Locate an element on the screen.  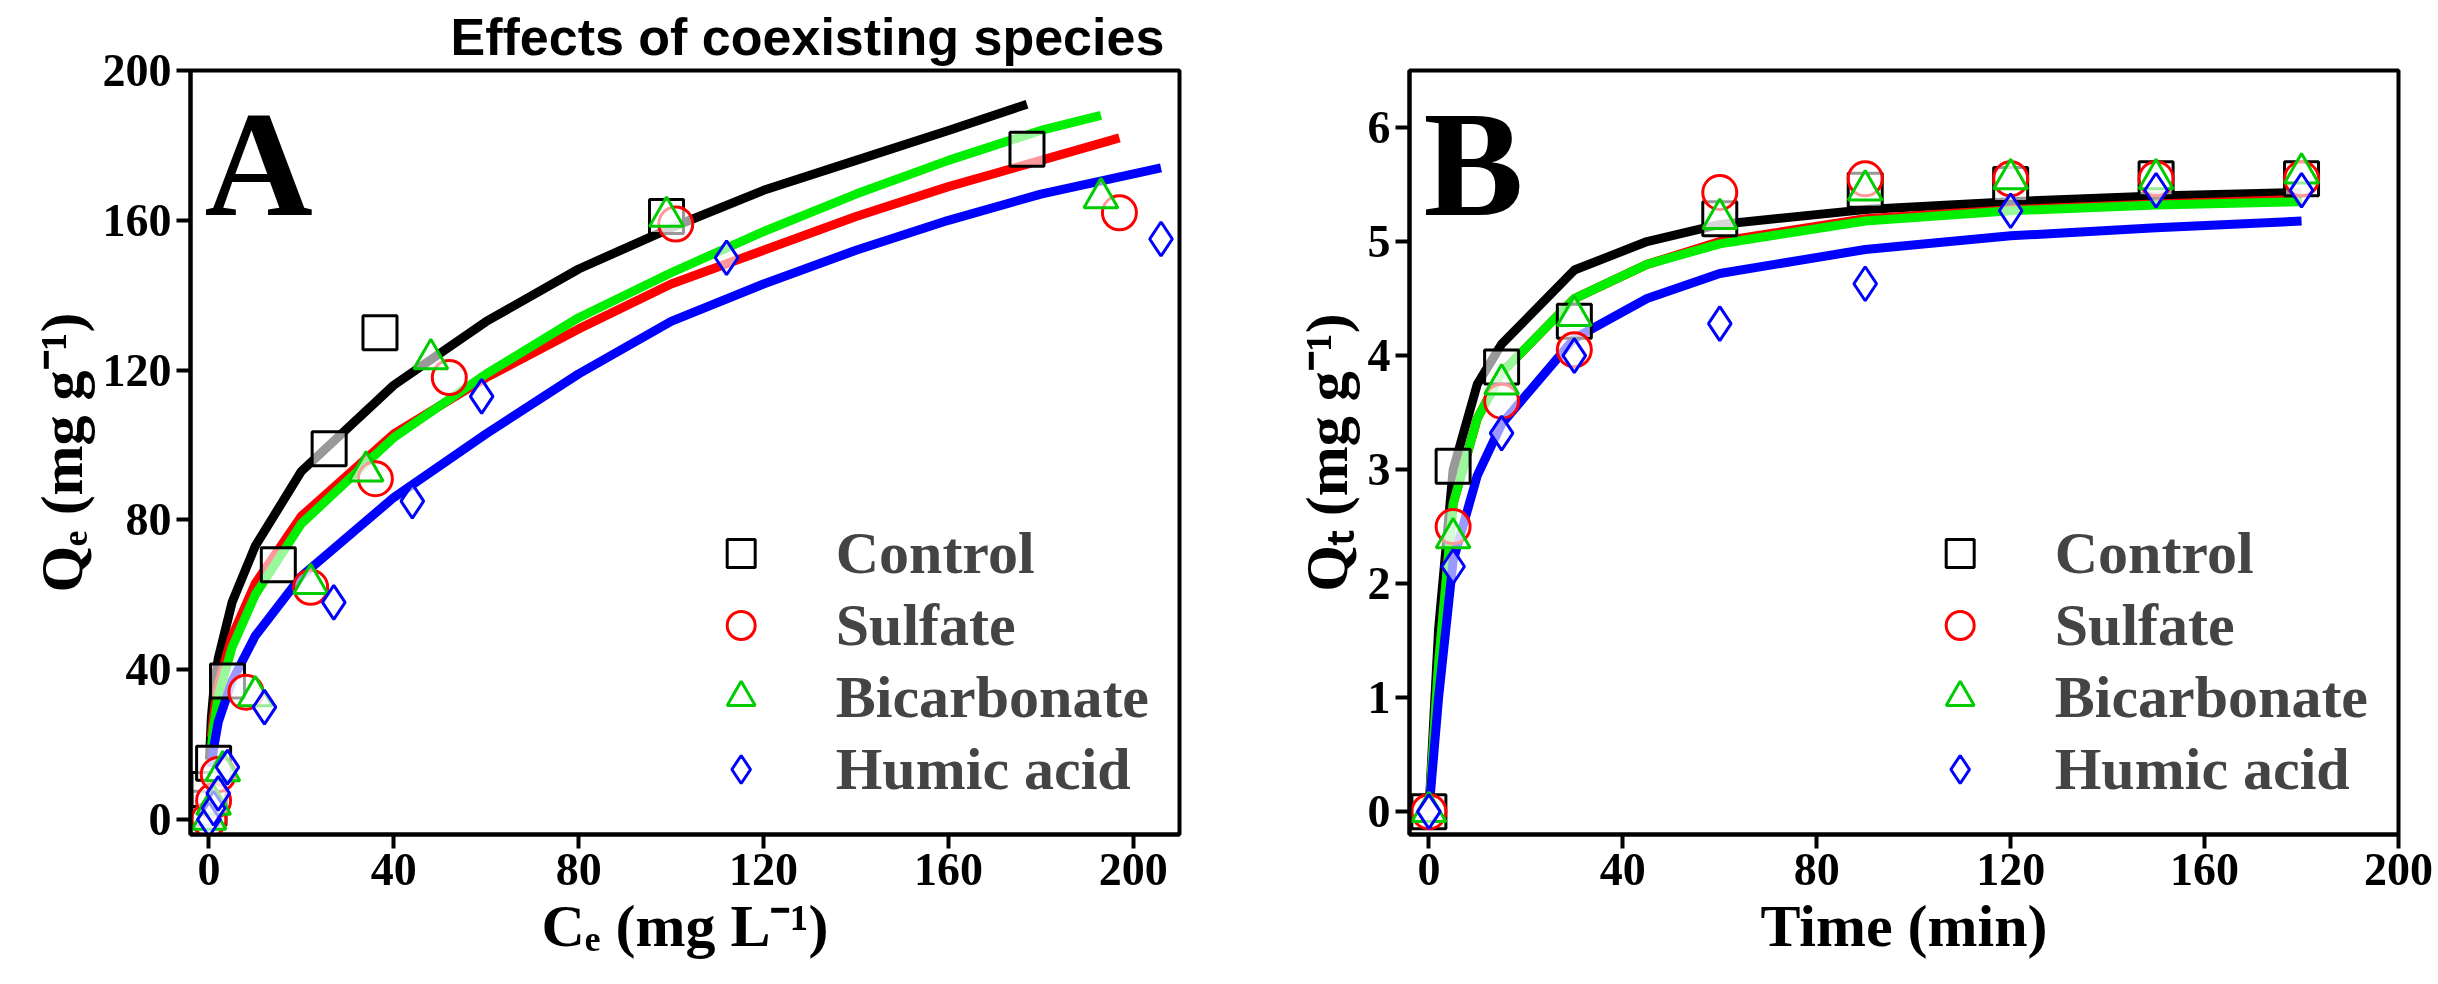
x-axis-title: Time (min) is located at coordinates (1904, 925).